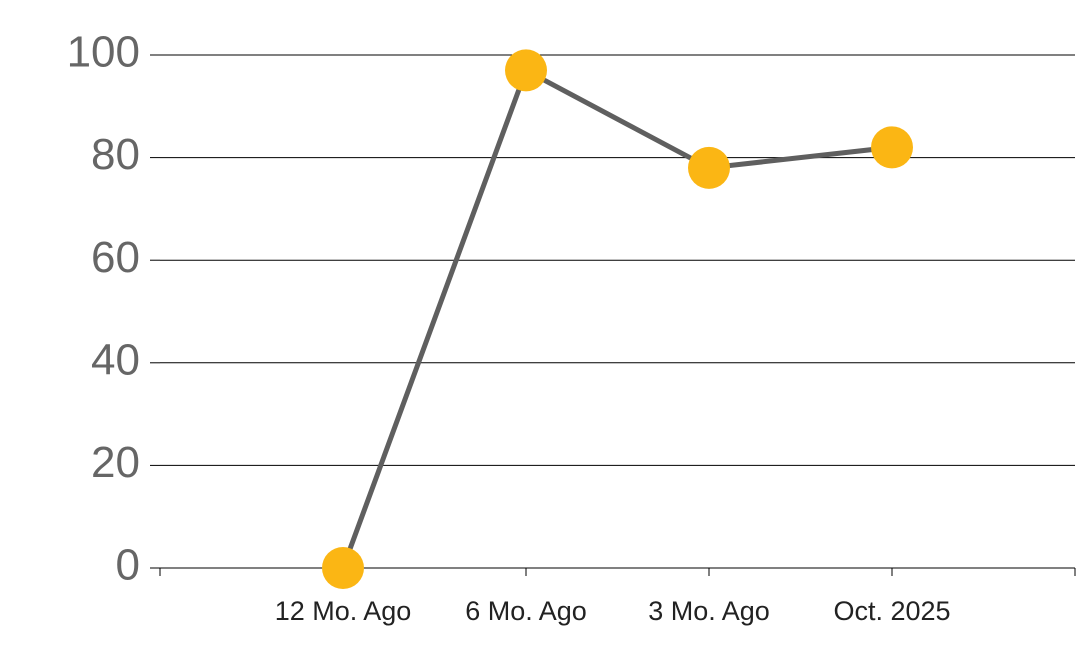 This screenshot has width=1078, height=663. What do you see at coordinates (128, 565) in the screenshot?
I see `y-tick-label: 0` at bounding box center [128, 565].